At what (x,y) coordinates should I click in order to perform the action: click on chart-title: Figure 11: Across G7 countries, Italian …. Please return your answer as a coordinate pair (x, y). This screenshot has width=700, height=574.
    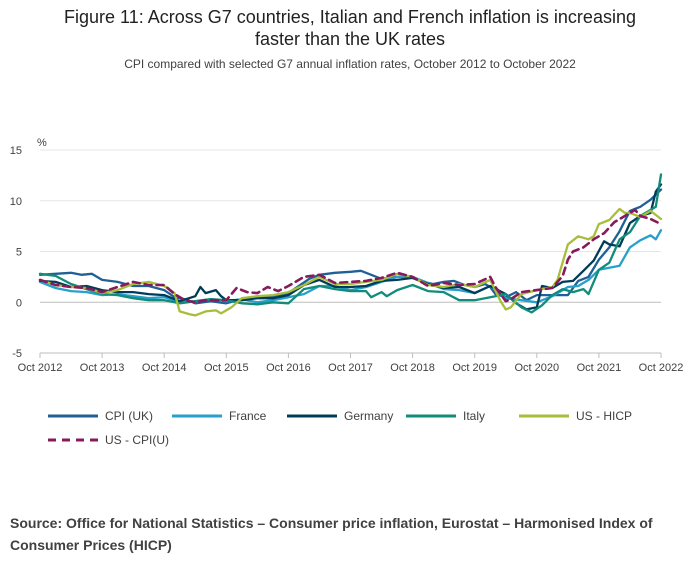
    Looking at the image, I should click on (350, 28).